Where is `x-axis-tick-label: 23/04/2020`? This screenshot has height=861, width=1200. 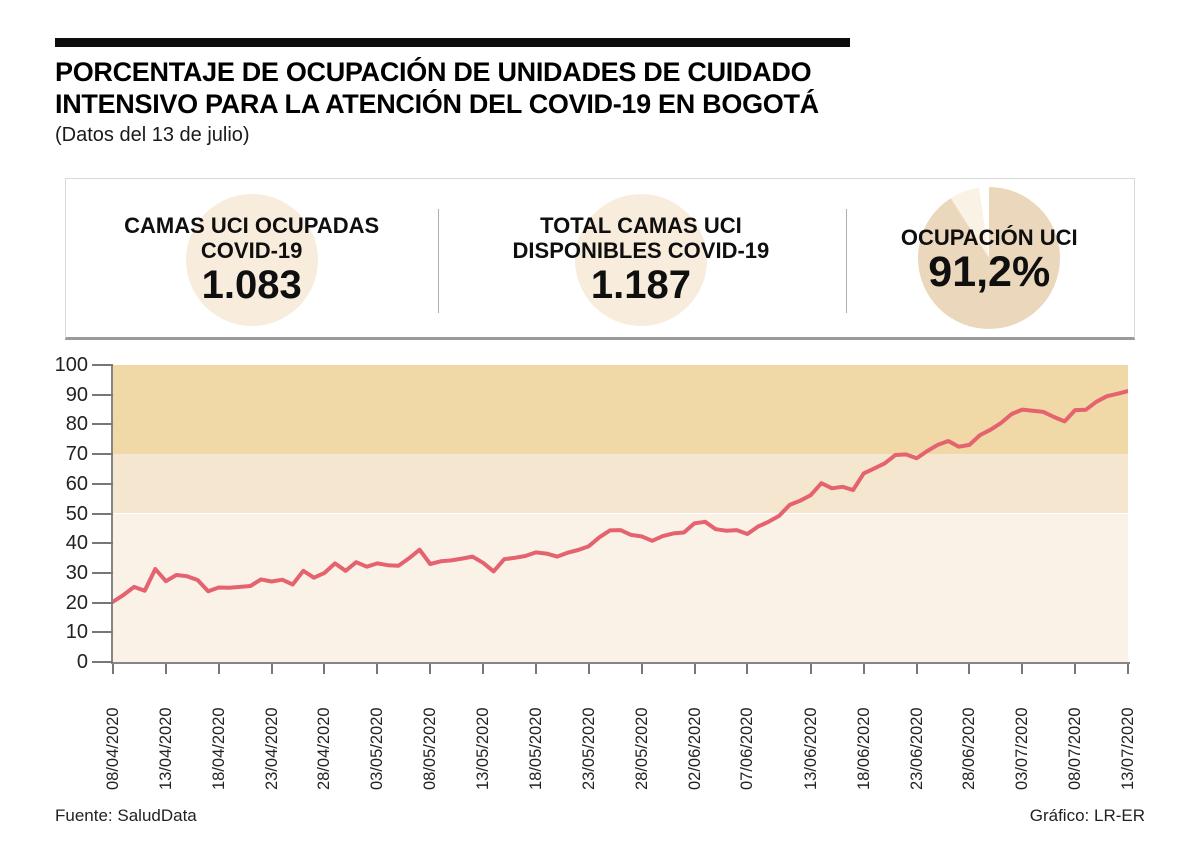 x-axis-tick-label: 23/04/2020 is located at coordinates (271, 748).